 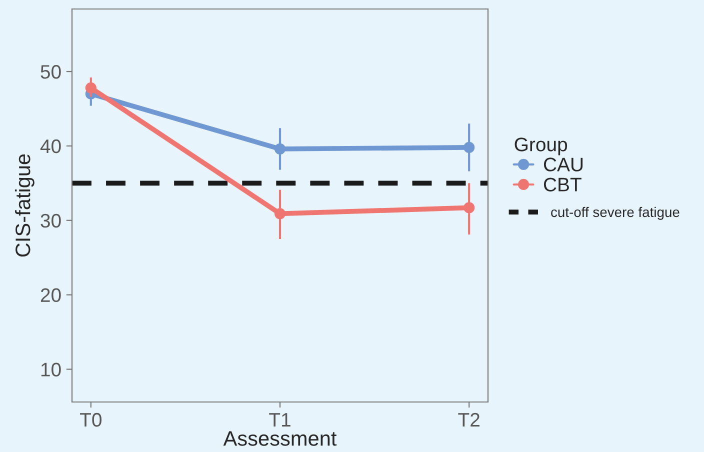 What do you see at coordinates (469, 419) in the screenshot?
I see `x-tick-label: T2` at bounding box center [469, 419].